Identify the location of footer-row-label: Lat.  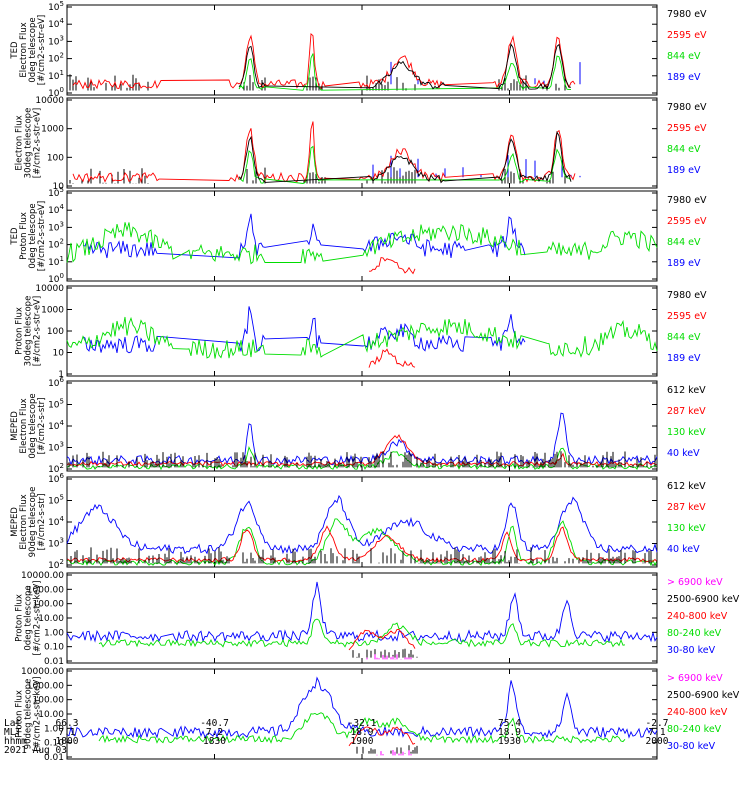
(12, 723).